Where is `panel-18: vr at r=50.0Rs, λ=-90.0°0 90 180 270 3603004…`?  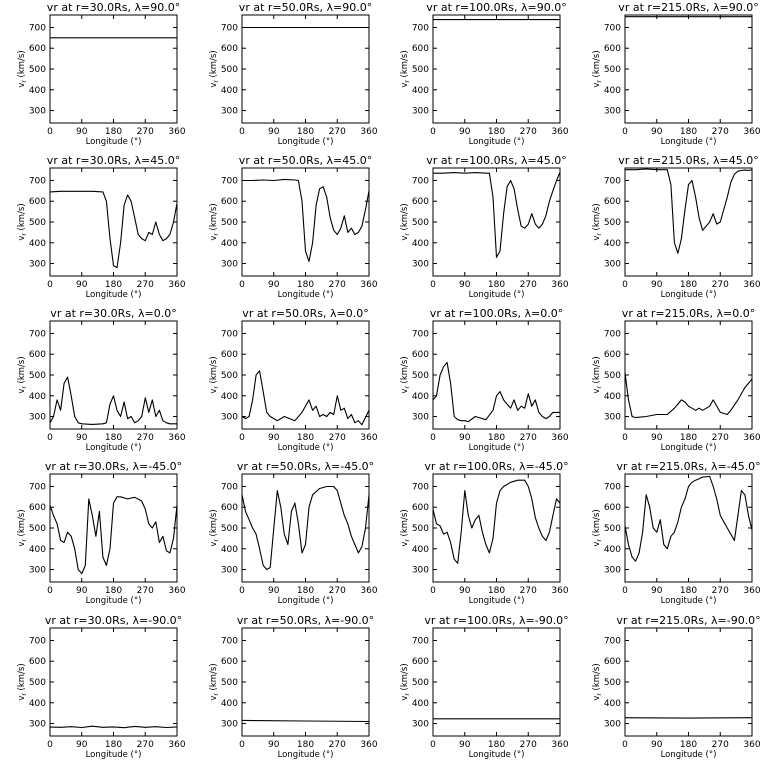 panel-18: vr at r=50.0Rs, λ=-90.0°0 90 180 270 3603004… is located at coordinates (293, 687).